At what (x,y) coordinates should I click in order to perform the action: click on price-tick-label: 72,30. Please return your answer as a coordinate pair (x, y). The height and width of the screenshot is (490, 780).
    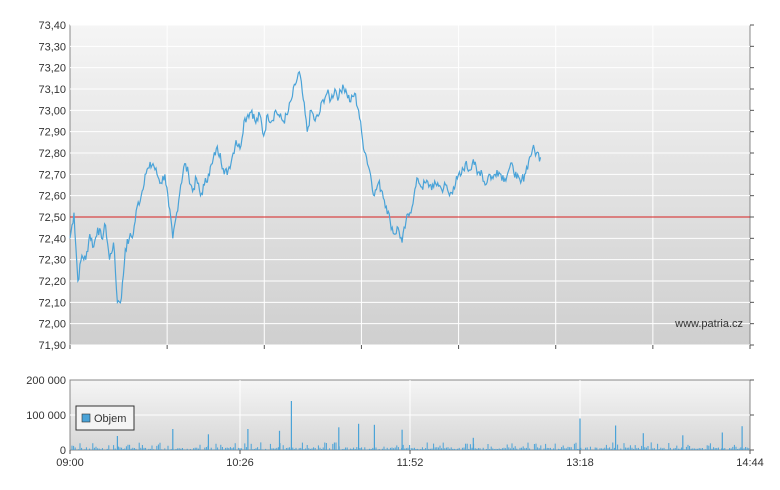
    Looking at the image, I should click on (52, 261).